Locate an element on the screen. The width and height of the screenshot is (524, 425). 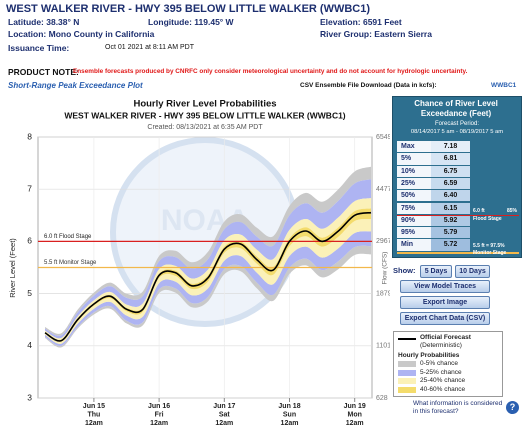
legend-label: 0-5% chance is located at coordinates (439, 363).